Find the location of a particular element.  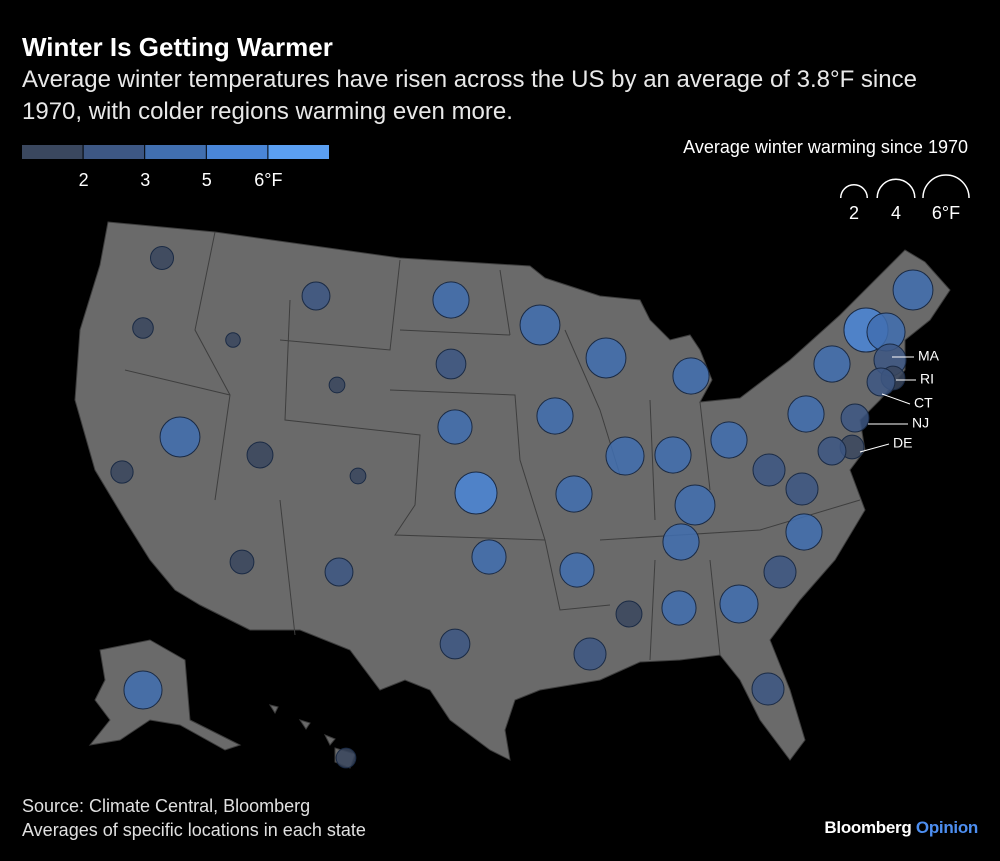

callout-label: CT is located at coordinates (923, 403).